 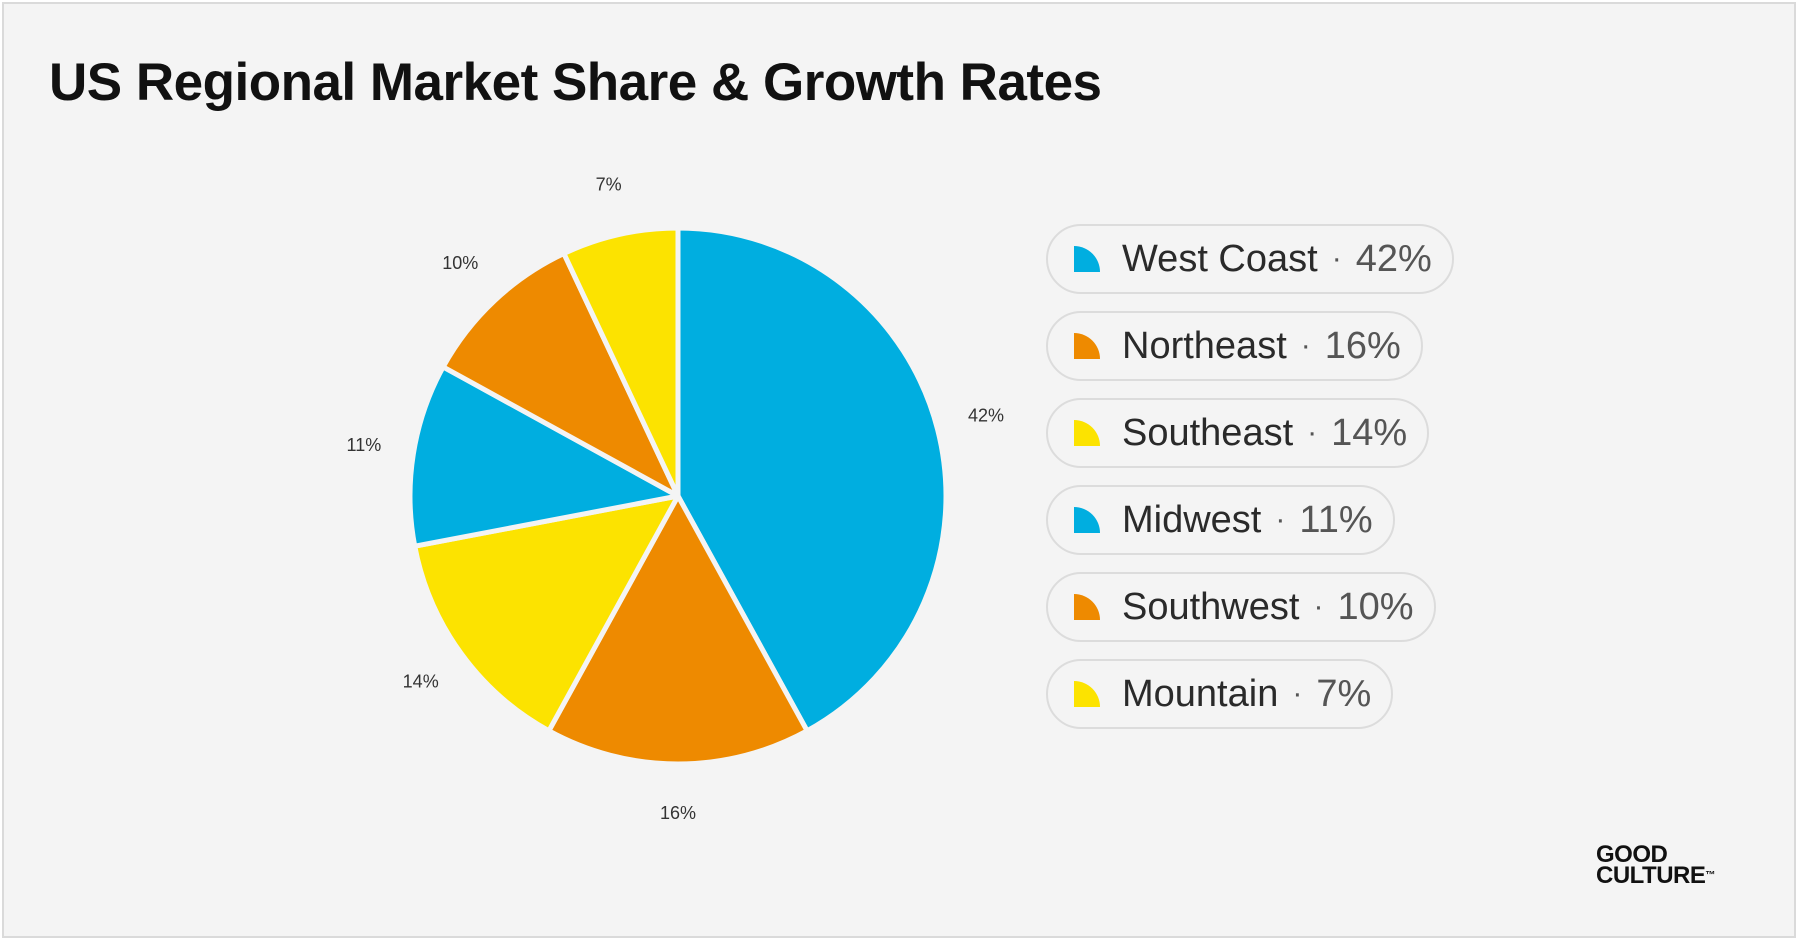 What do you see at coordinates (986, 416) in the screenshot?
I see `slice-label-west-coast: 42%` at bounding box center [986, 416].